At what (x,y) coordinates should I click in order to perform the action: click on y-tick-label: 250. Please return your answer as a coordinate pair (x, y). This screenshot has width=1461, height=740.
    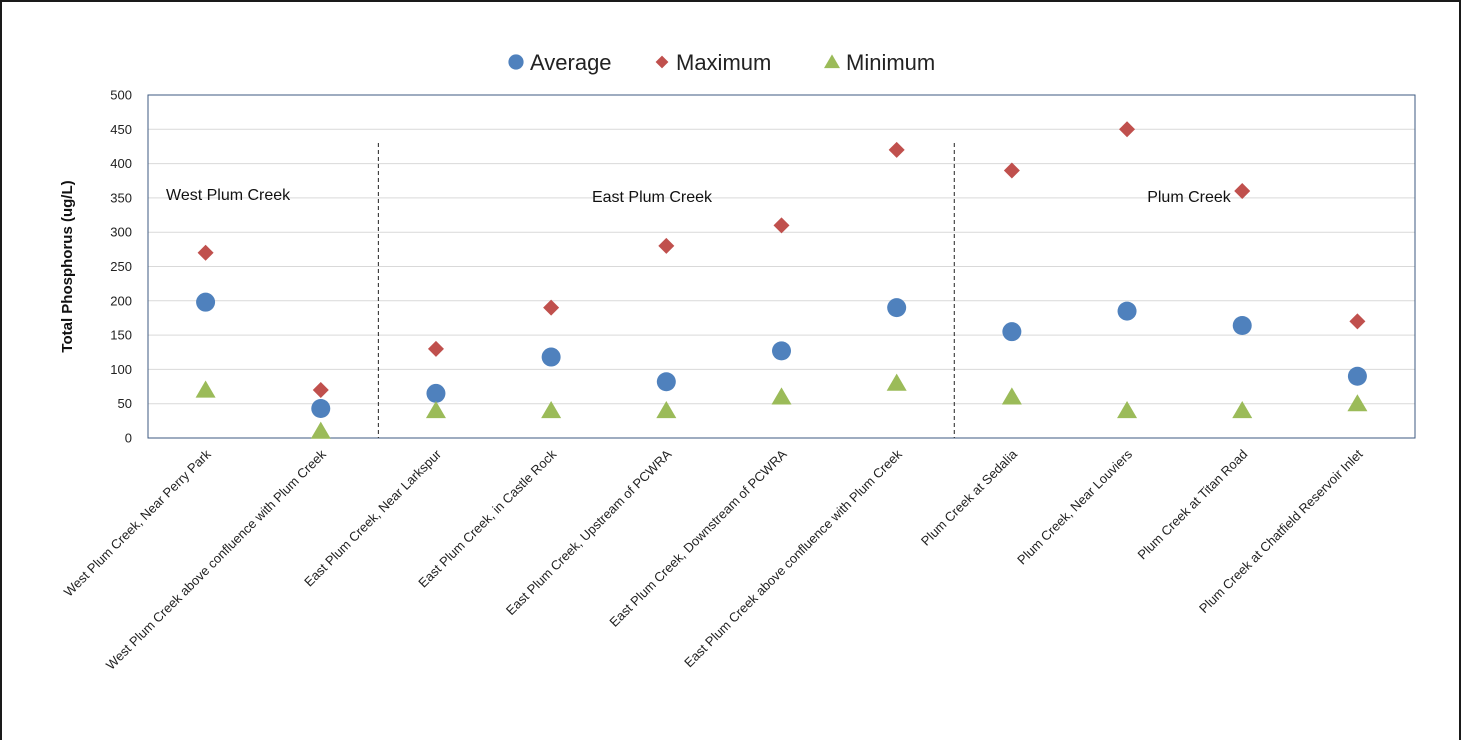
    Looking at the image, I should click on (121, 266).